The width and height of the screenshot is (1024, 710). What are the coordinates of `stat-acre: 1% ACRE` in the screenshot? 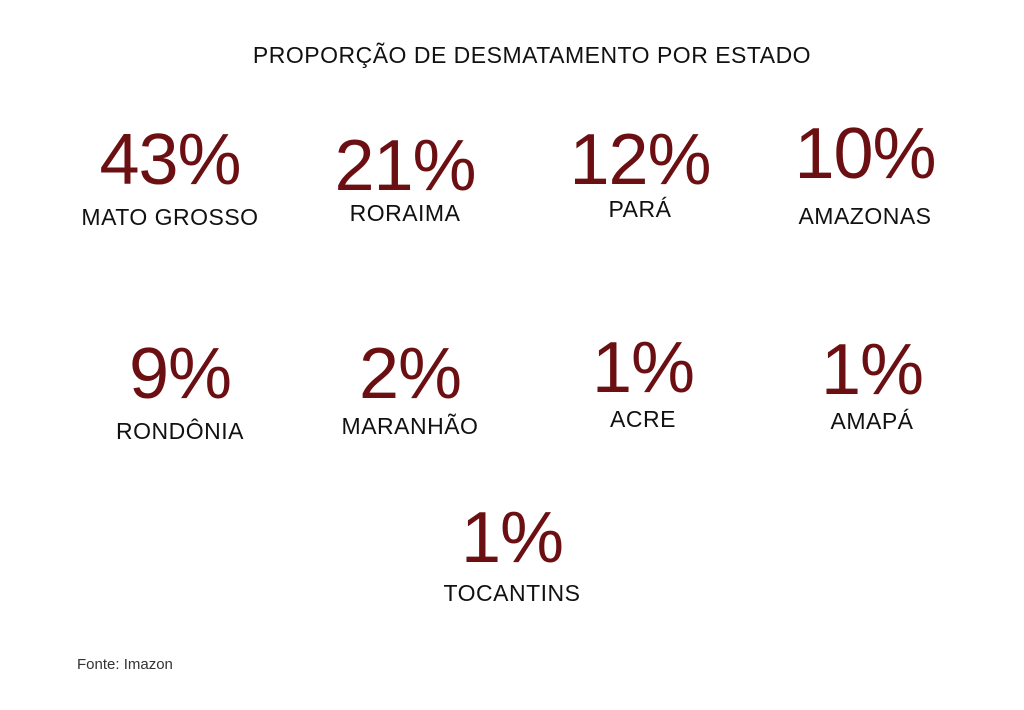 It's located at (643, 382).